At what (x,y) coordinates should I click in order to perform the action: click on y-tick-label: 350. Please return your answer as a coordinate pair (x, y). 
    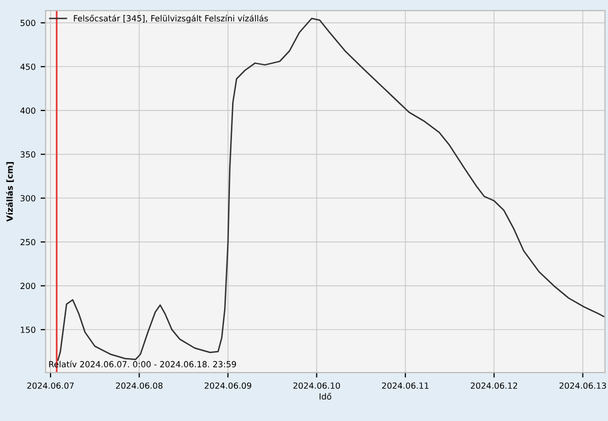
    Looking at the image, I should click on (28, 154).